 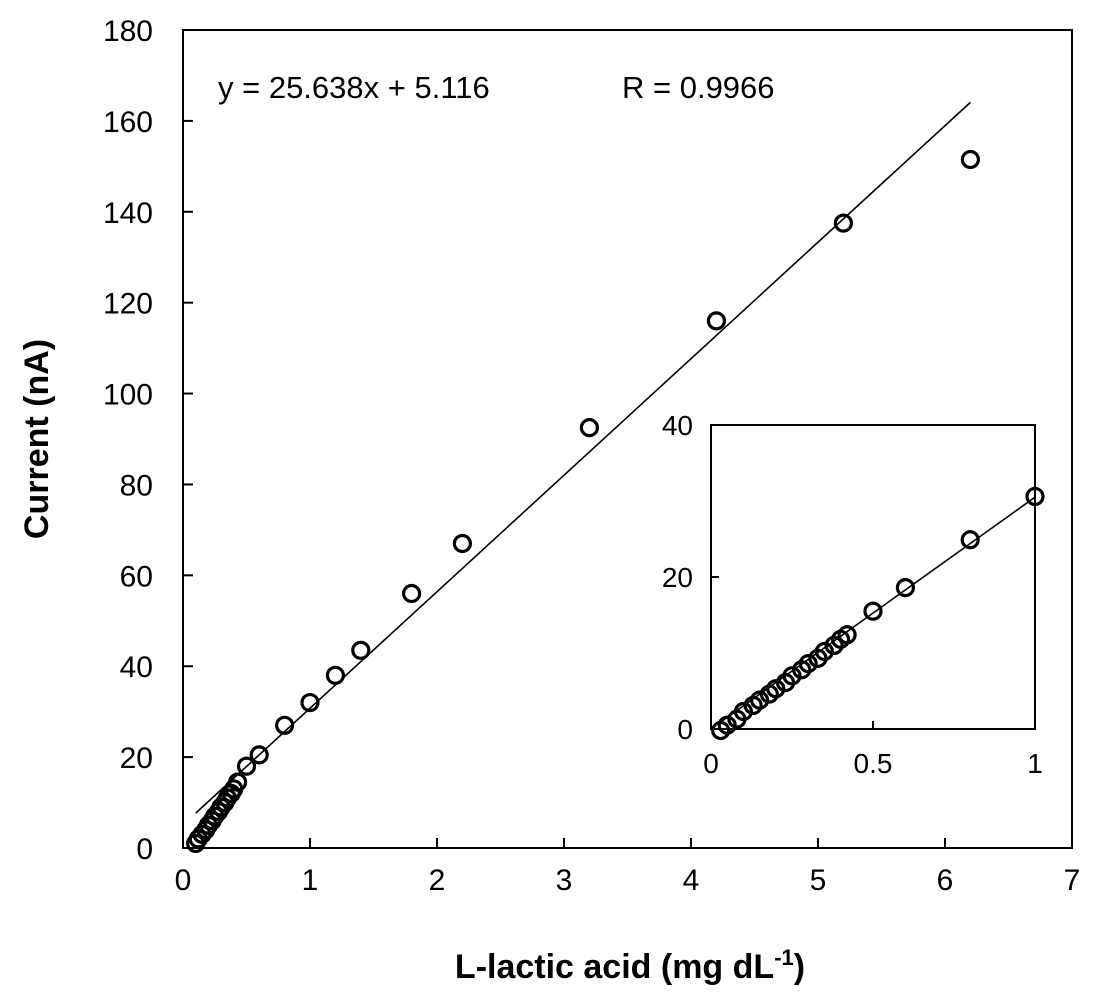 I want to click on inset-y-tick-label: 20, so click(x=677, y=577).